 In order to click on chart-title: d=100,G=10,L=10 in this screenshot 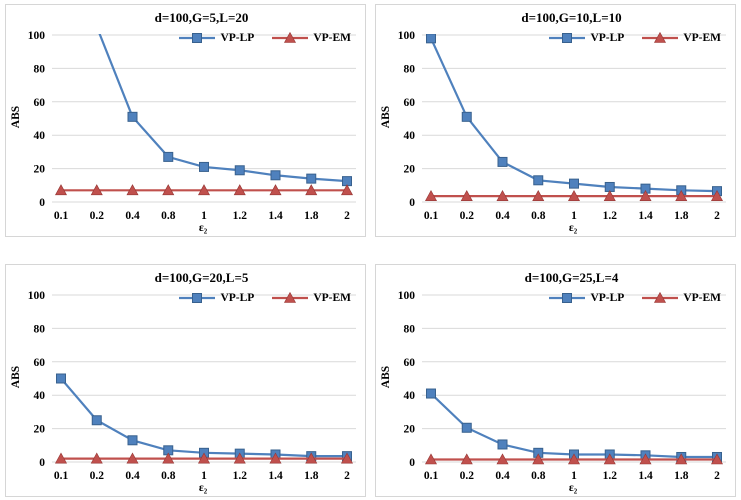, I will do `click(571, 17)`.